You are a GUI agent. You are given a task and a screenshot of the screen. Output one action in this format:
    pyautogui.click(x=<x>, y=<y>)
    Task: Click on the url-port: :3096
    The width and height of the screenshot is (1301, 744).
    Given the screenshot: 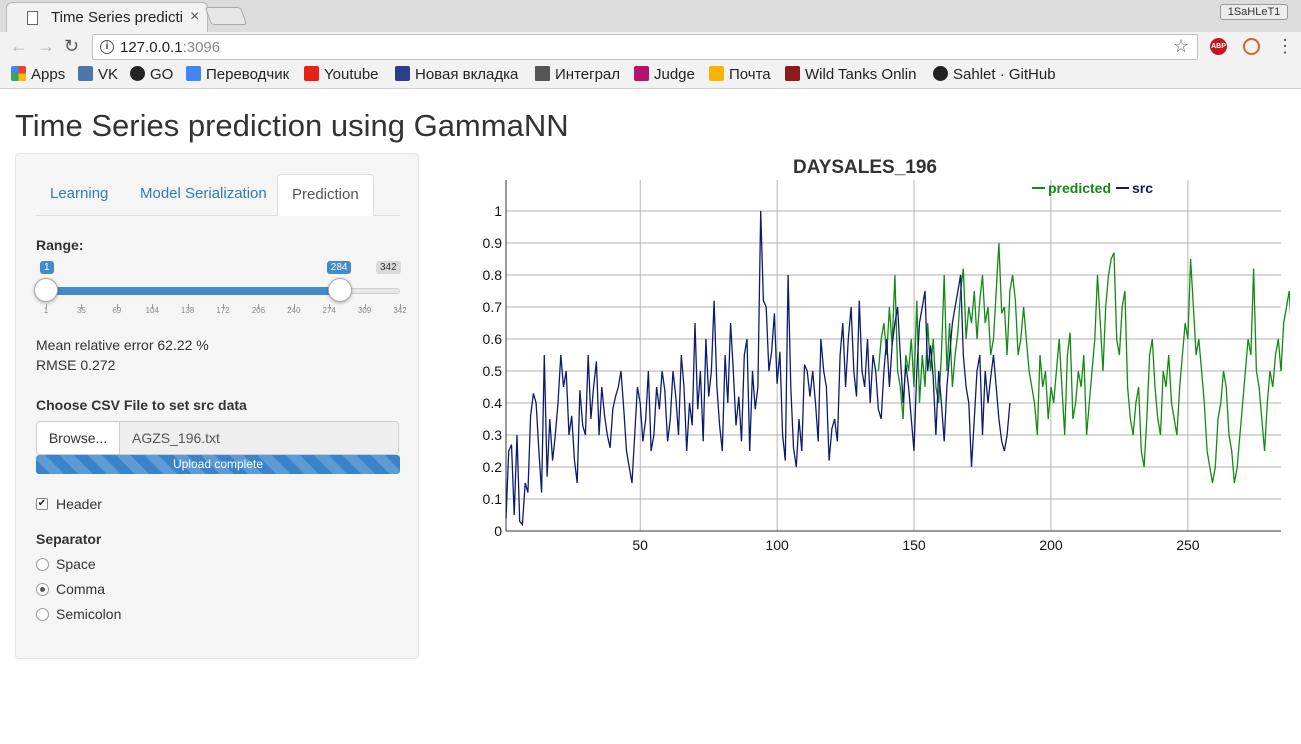 What is the action you would take?
    pyautogui.click(x=201, y=47)
    